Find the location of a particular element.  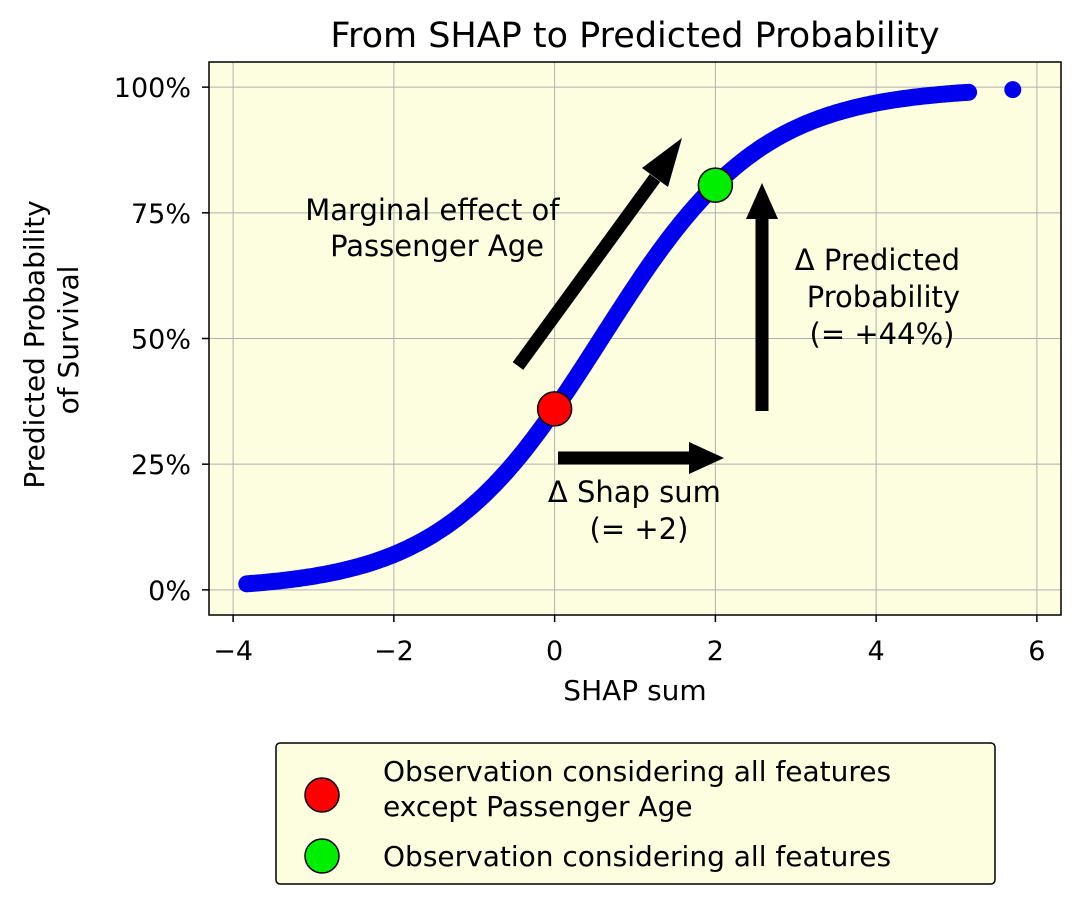

arrows is located at coordinates (645, 306).